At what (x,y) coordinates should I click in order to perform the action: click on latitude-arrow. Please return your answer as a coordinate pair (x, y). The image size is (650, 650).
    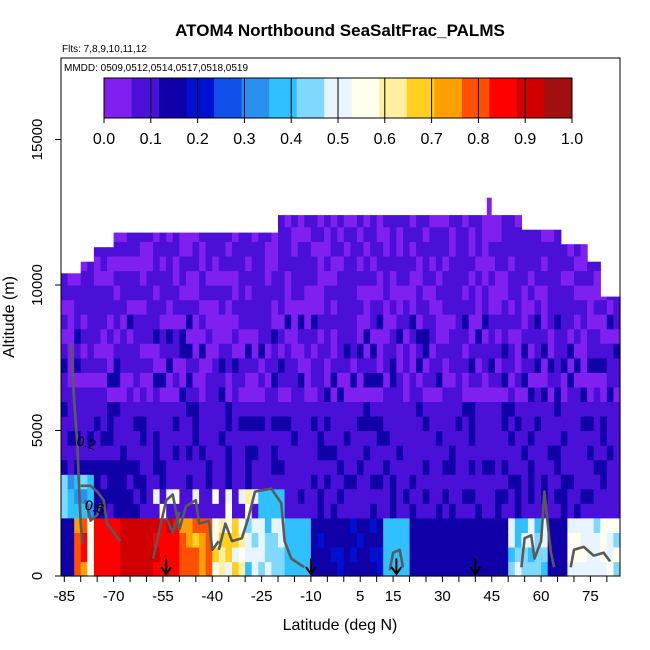
    Looking at the image, I should click on (311, 567).